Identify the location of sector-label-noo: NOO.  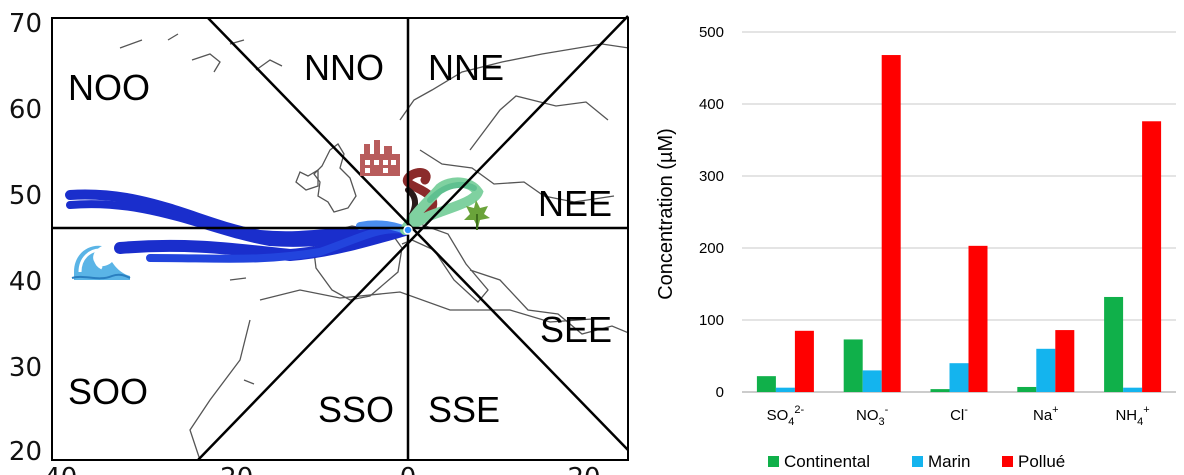
(109, 87).